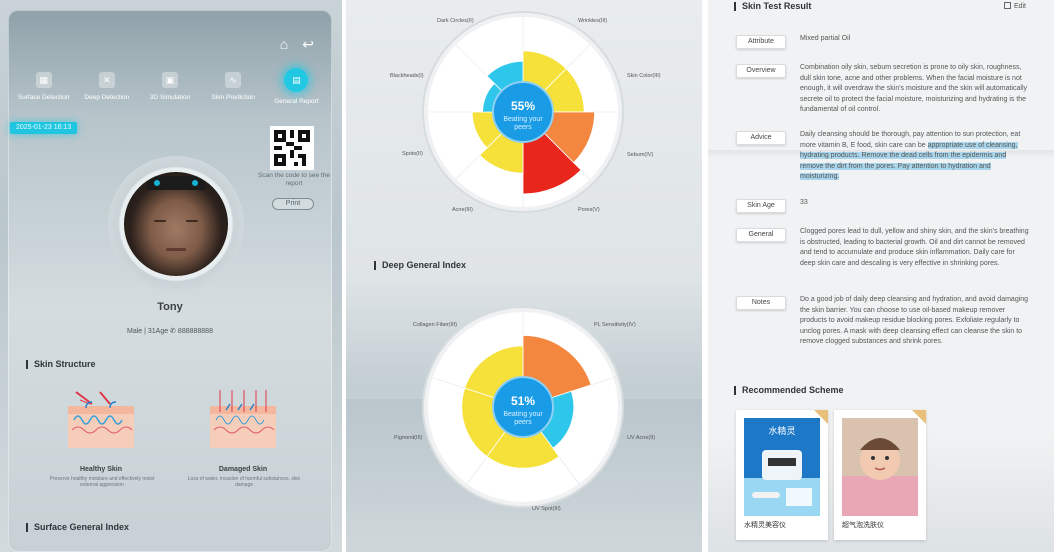 This screenshot has height=552, width=1054. What do you see at coordinates (176, 183) in the screenshot?
I see `headband` at bounding box center [176, 183].